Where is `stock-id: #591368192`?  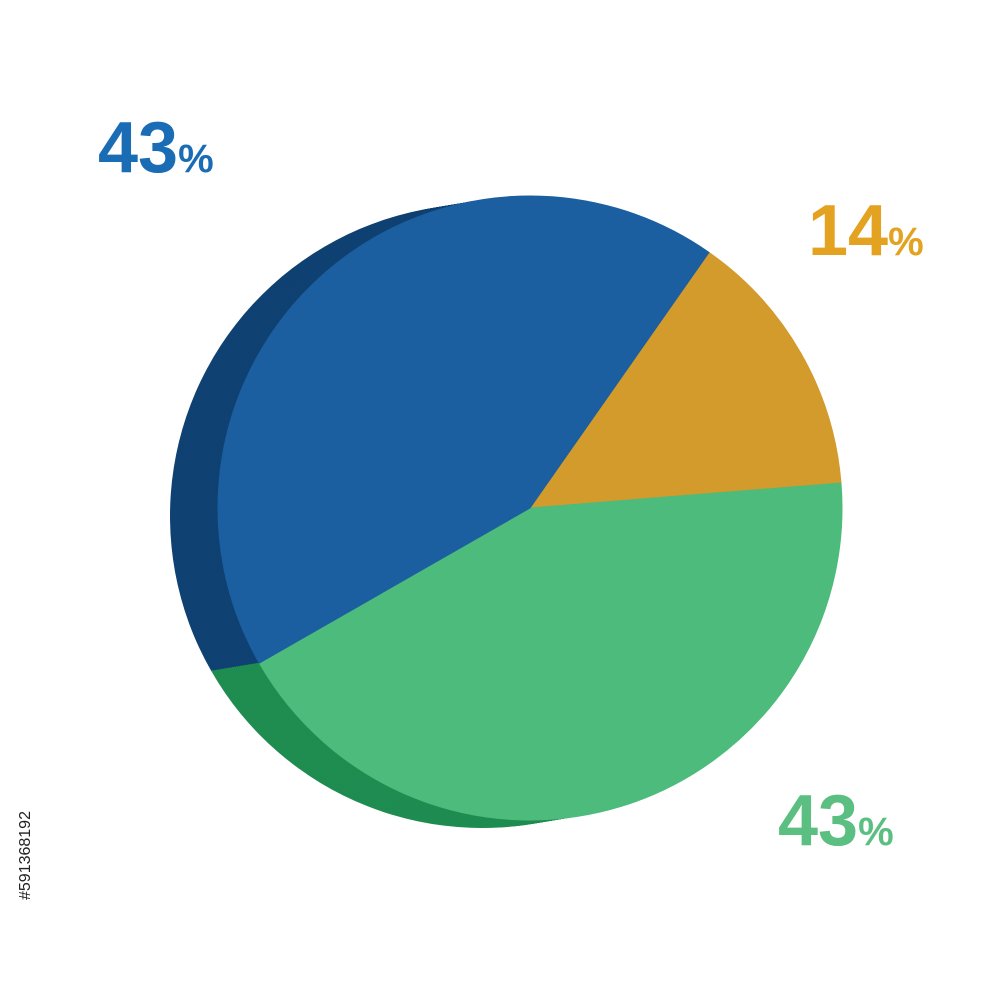
stock-id: #591368192 is located at coordinates (25, 855).